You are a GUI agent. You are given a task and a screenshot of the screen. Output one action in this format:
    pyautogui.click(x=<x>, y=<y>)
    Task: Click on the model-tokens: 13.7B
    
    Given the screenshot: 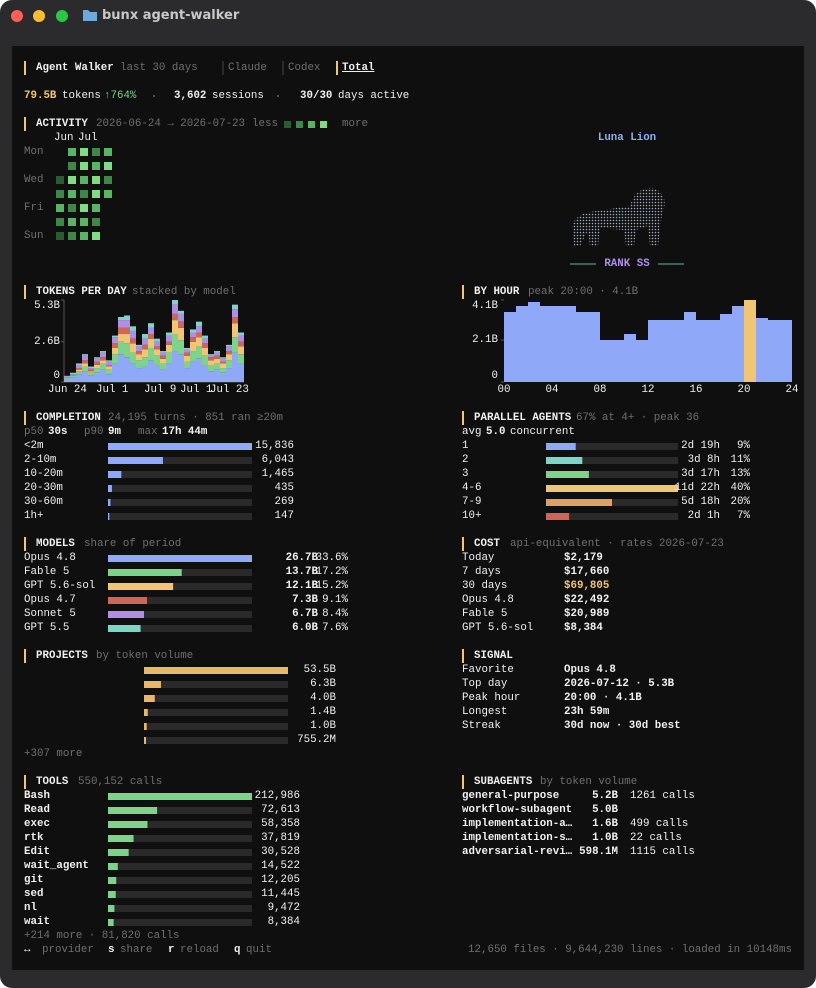 What is the action you would take?
    pyautogui.click(x=301, y=572)
    